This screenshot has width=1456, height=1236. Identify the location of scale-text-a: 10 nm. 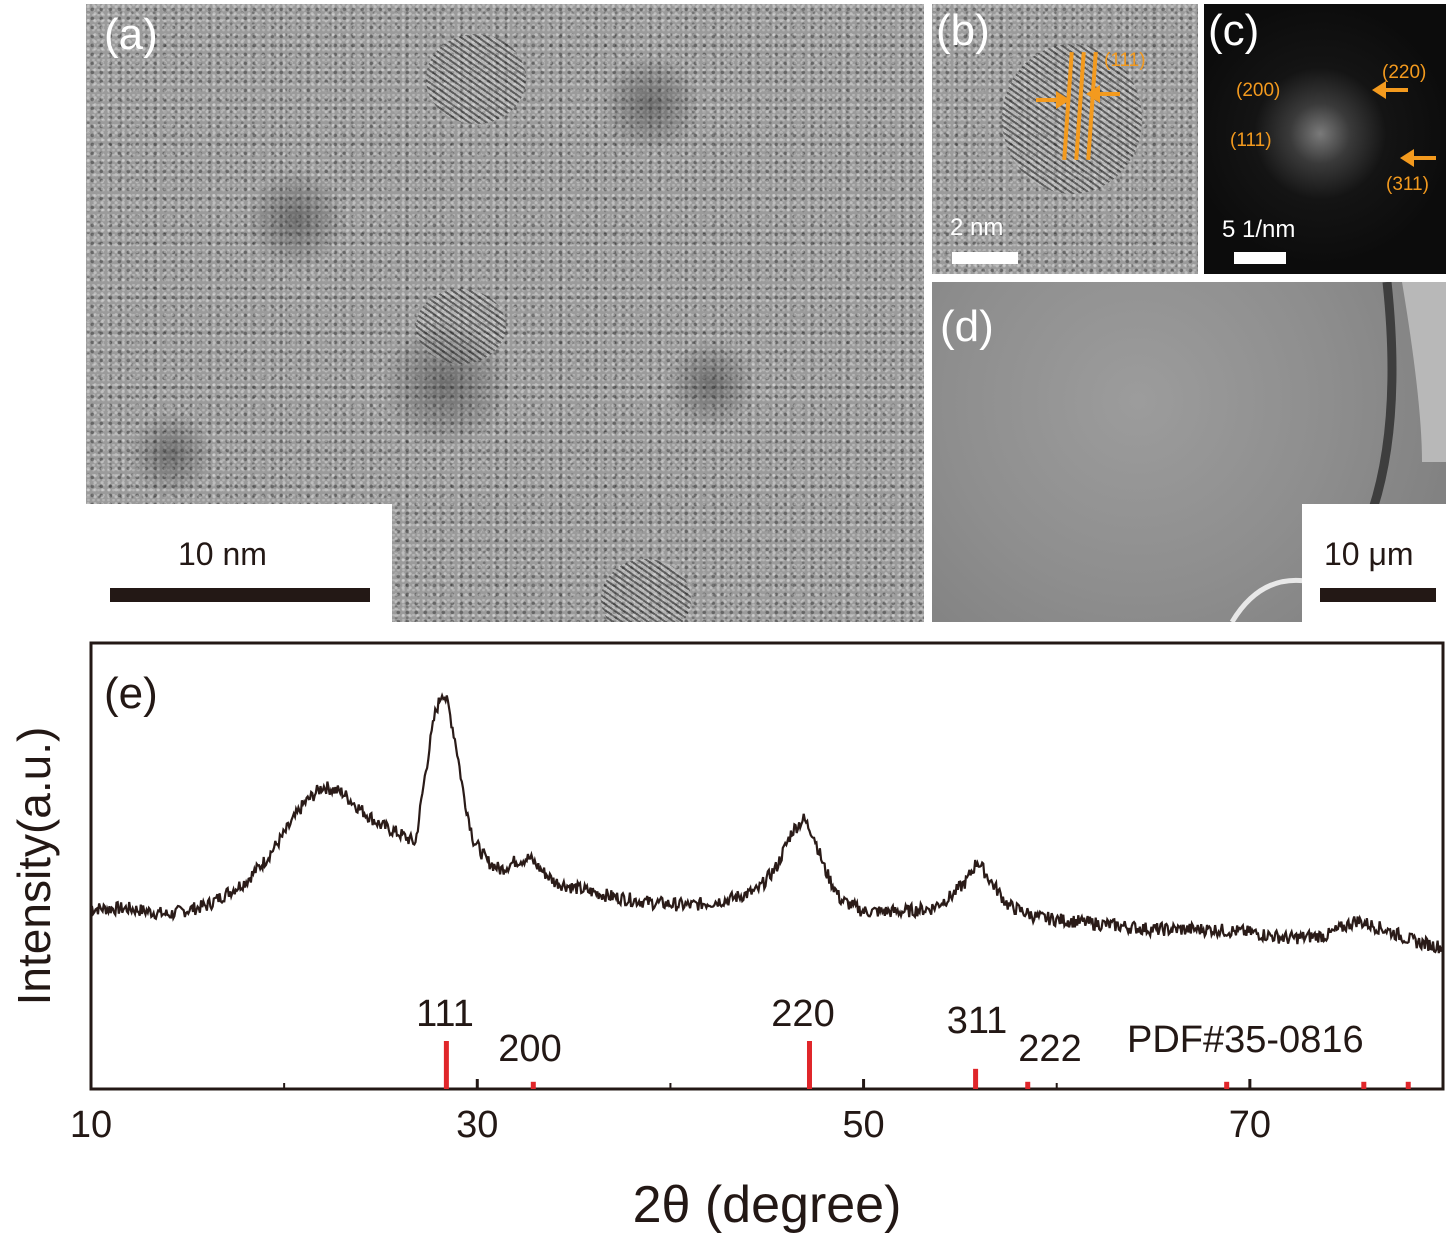
(222, 554).